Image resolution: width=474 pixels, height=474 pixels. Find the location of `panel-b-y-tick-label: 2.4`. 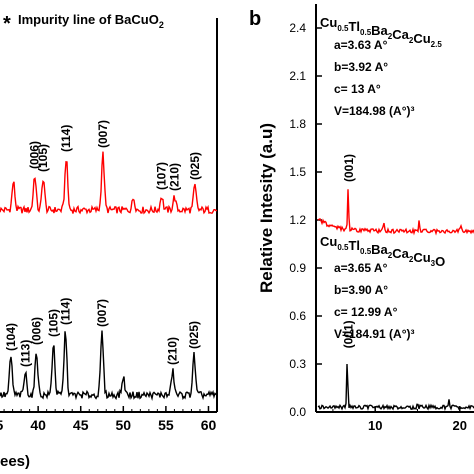

panel-b-y-tick-label: 2.4 is located at coordinates (297, 28).